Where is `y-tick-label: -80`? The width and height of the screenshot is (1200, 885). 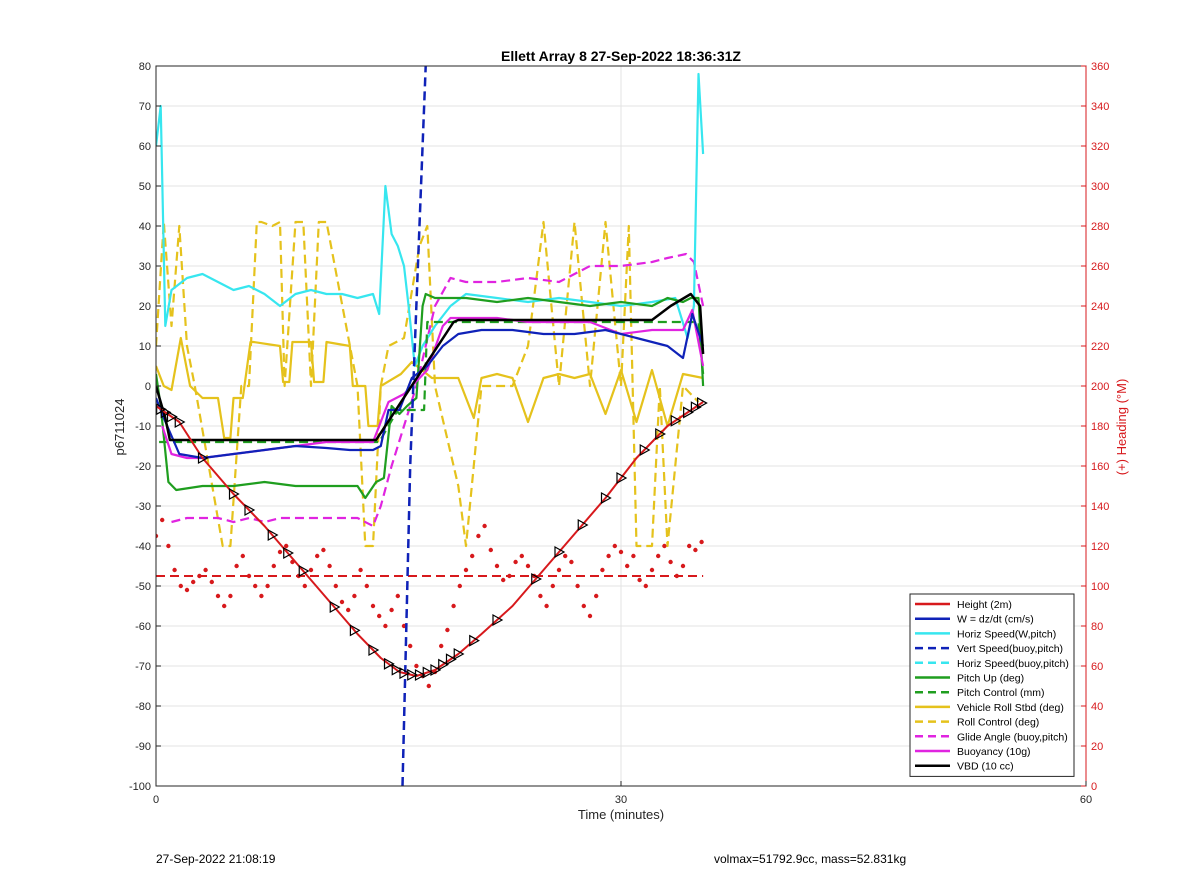 y-tick-label: -80 is located at coordinates (143, 707).